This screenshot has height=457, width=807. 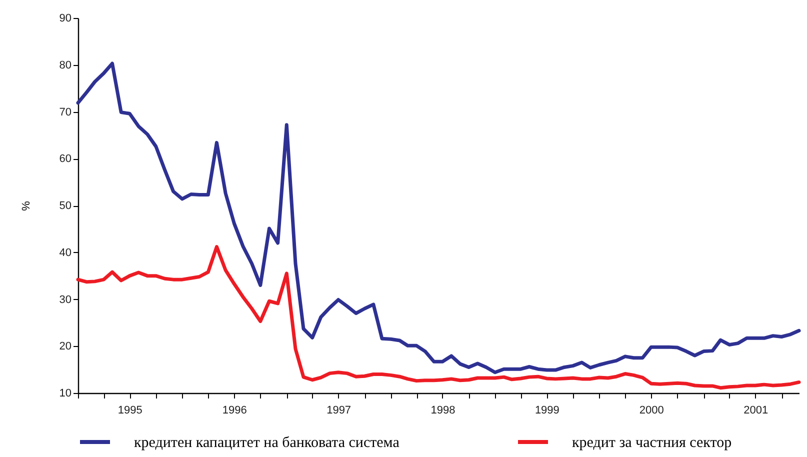 What do you see at coordinates (756, 410) in the screenshot?
I see `x-tick-label: 2001` at bounding box center [756, 410].